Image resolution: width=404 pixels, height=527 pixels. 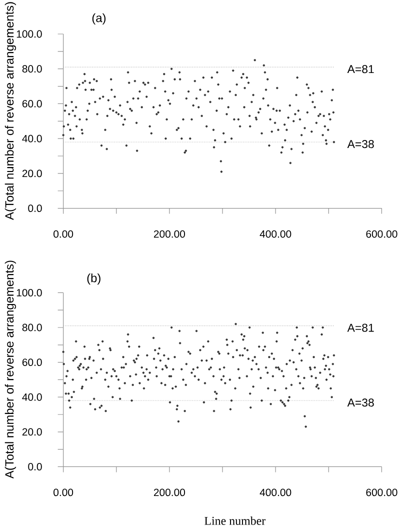 What do you see at coordinates (99, 19) in the screenshot?
I see `chart-title: (a)` at bounding box center [99, 19].